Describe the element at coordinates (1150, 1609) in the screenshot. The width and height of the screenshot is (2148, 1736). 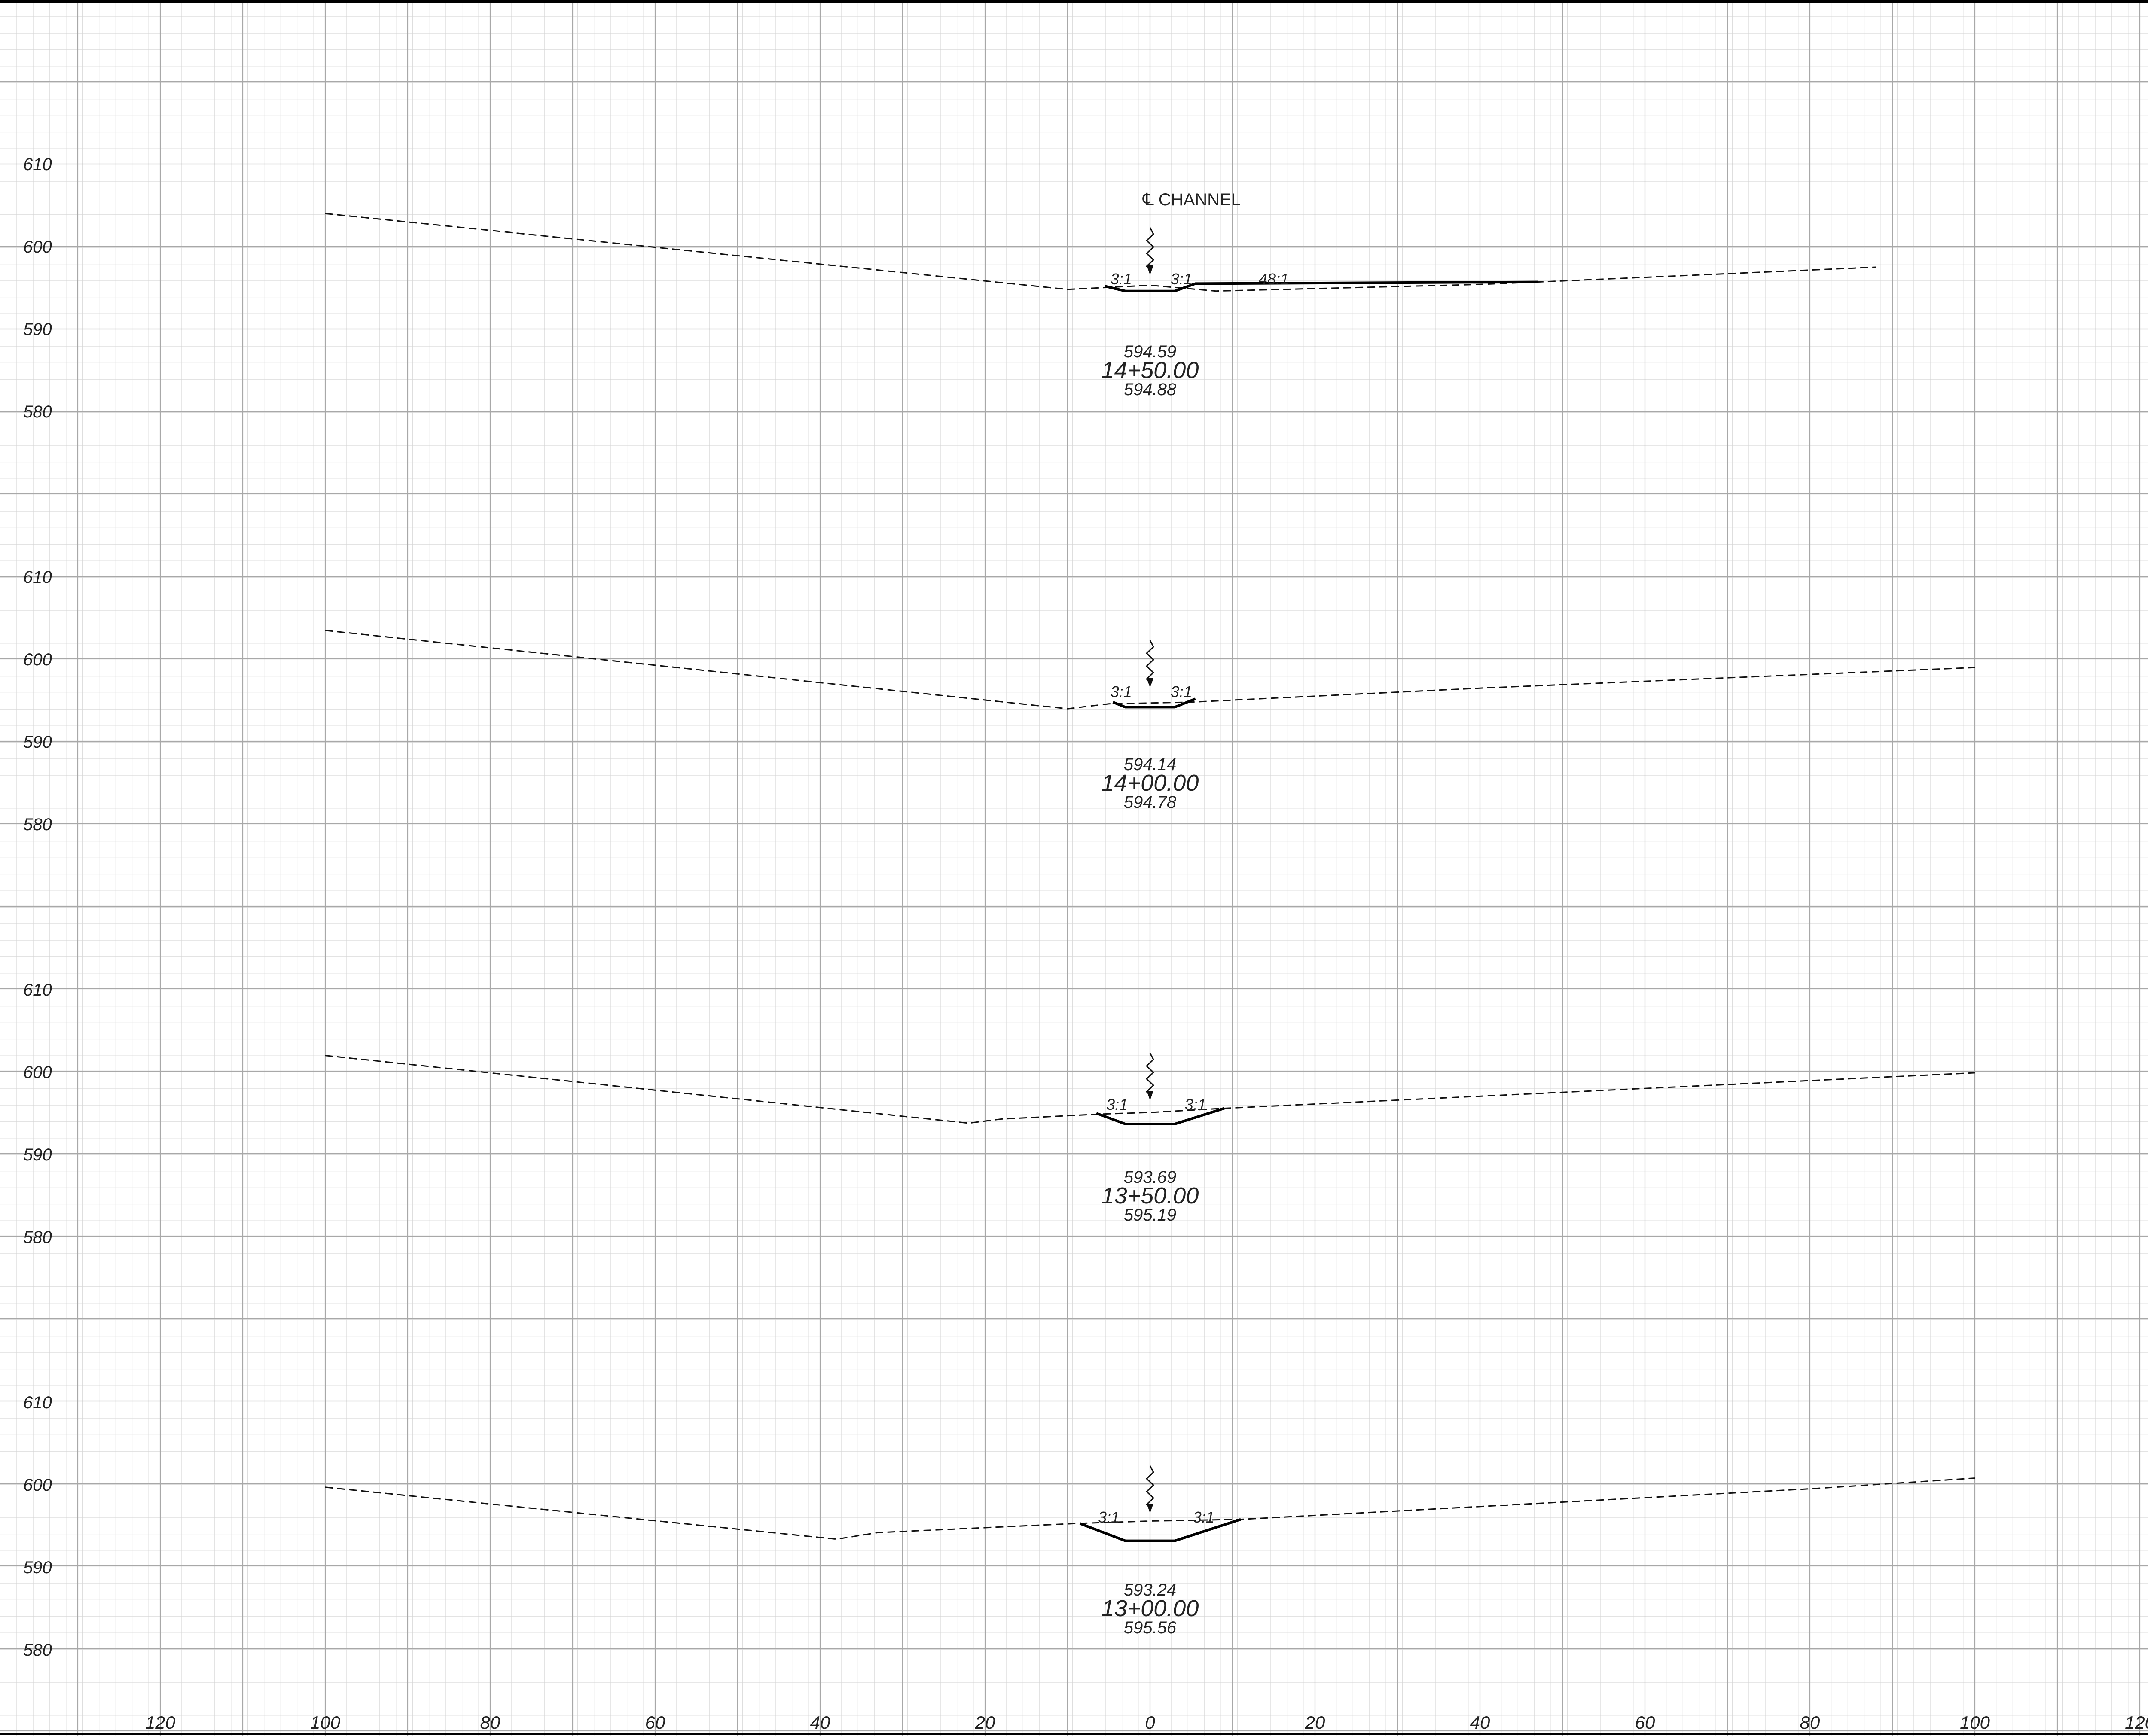
I see `station-label: 13+00.00` at that location.